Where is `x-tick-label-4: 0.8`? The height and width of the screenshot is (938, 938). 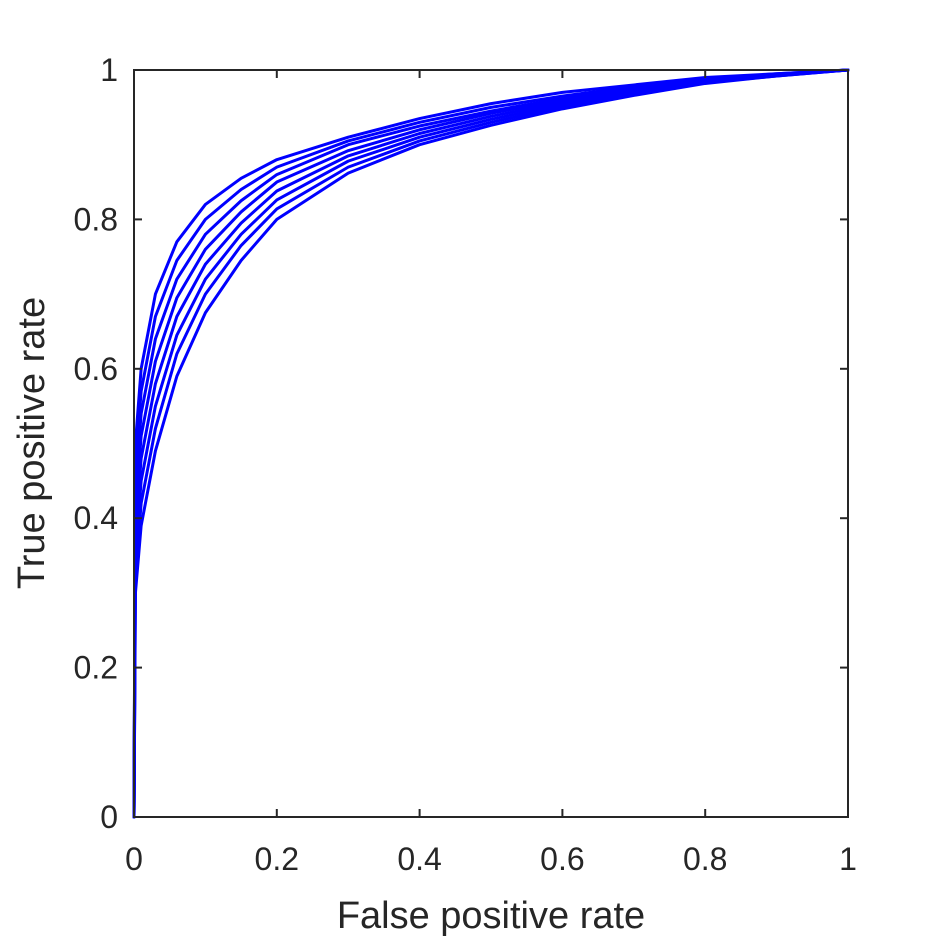 x-tick-label-4: 0.8 is located at coordinates (705, 859).